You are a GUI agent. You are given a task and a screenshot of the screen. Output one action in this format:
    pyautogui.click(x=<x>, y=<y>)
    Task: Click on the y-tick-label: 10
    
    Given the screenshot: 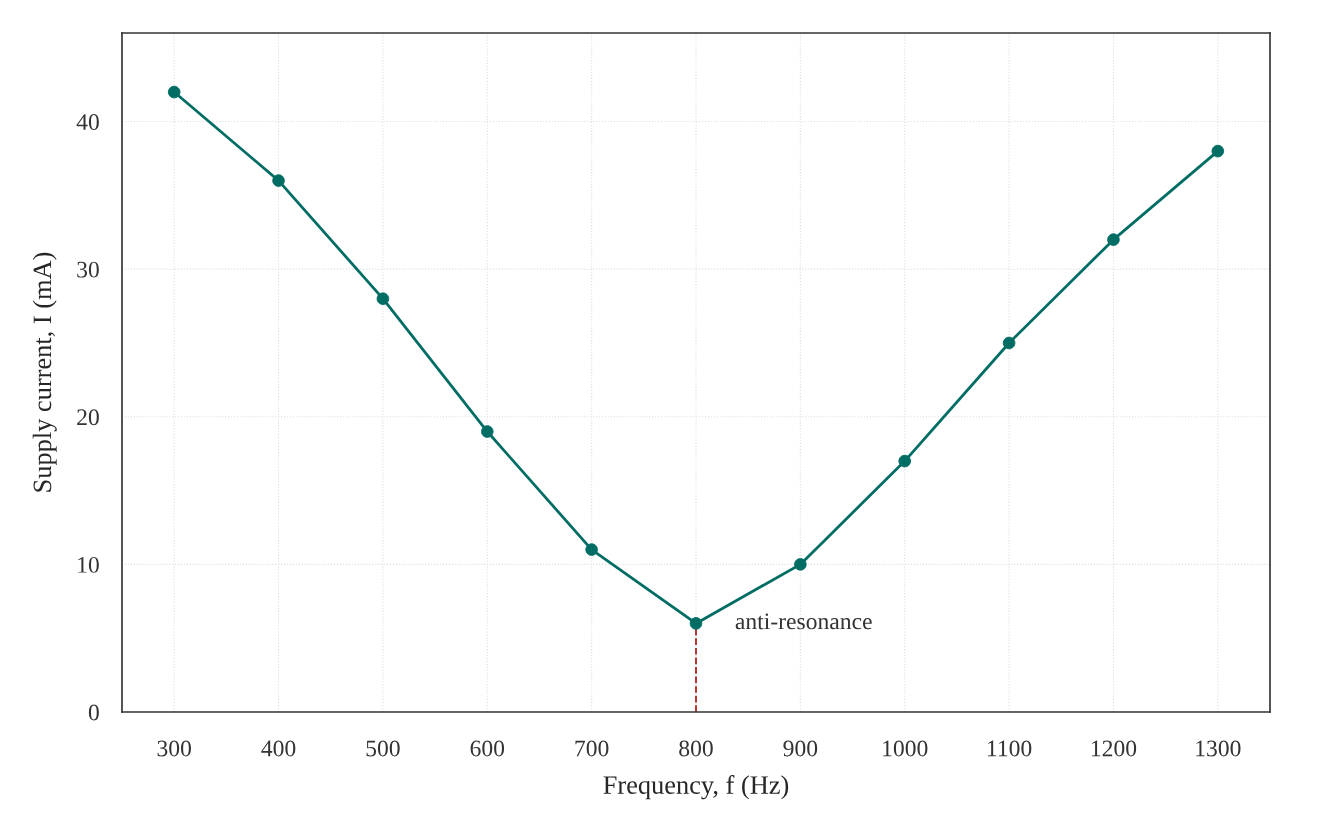 What is the action you would take?
    pyautogui.click(x=88, y=564)
    